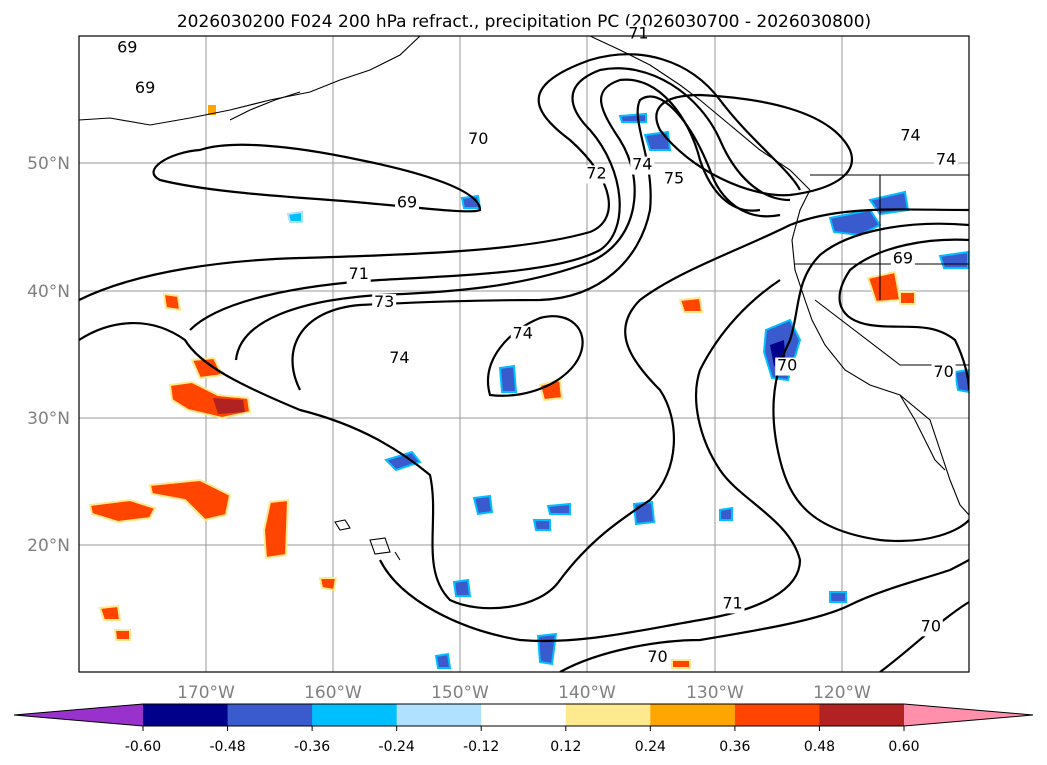 This screenshot has width=1047, height=765. What do you see at coordinates (891, 332) in the screenshot?
I see `state-border` at bounding box center [891, 332].